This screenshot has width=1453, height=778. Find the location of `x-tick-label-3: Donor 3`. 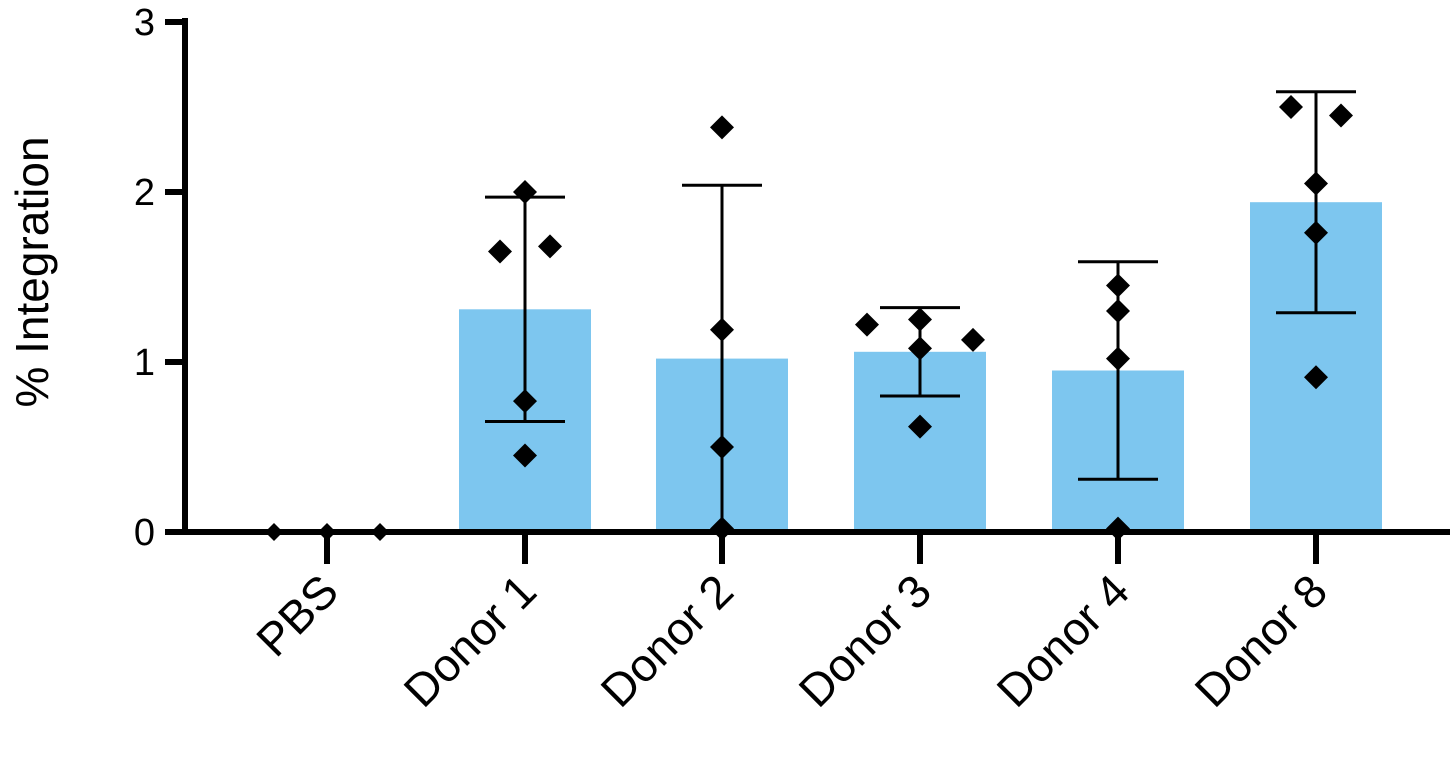

x-tick-label-3: Donor 3 is located at coordinates (865, 640).